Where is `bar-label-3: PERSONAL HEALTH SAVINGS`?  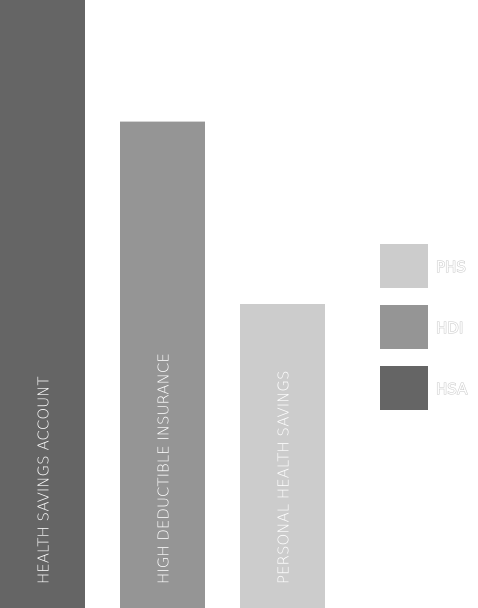 bar-label-3: PERSONAL HEALTH SAVINGS is located at coordinates (284, 477).